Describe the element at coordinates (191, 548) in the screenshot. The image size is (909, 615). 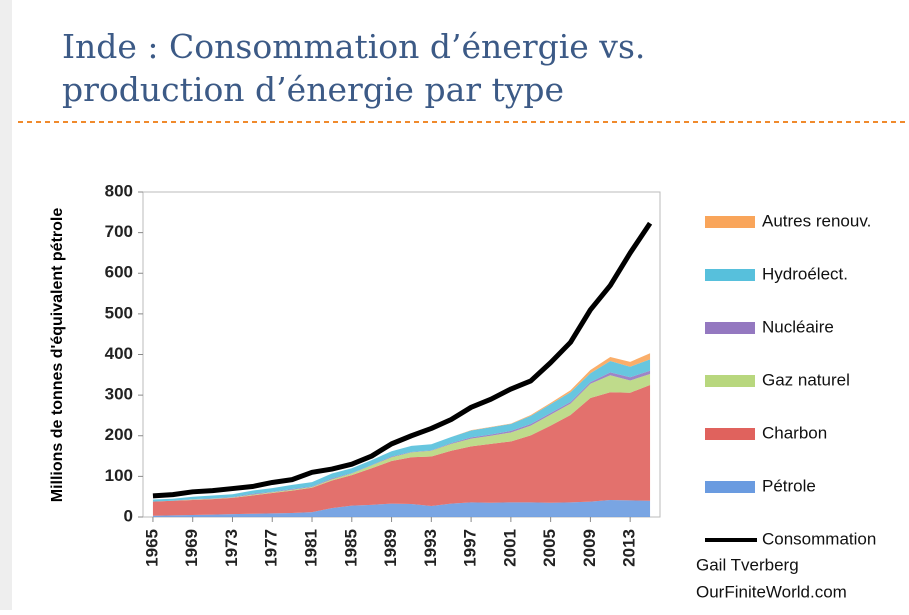
I see `x-tick-label: 1969` at that location.